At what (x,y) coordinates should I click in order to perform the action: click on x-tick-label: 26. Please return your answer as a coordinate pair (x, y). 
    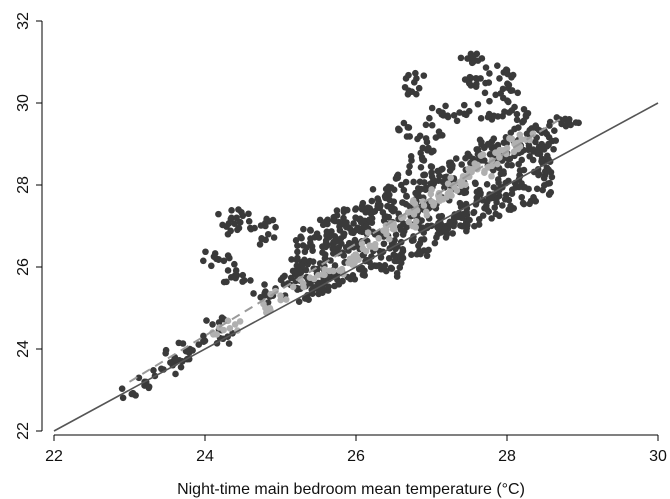
    Looking at the image, I should click on (356, 456).